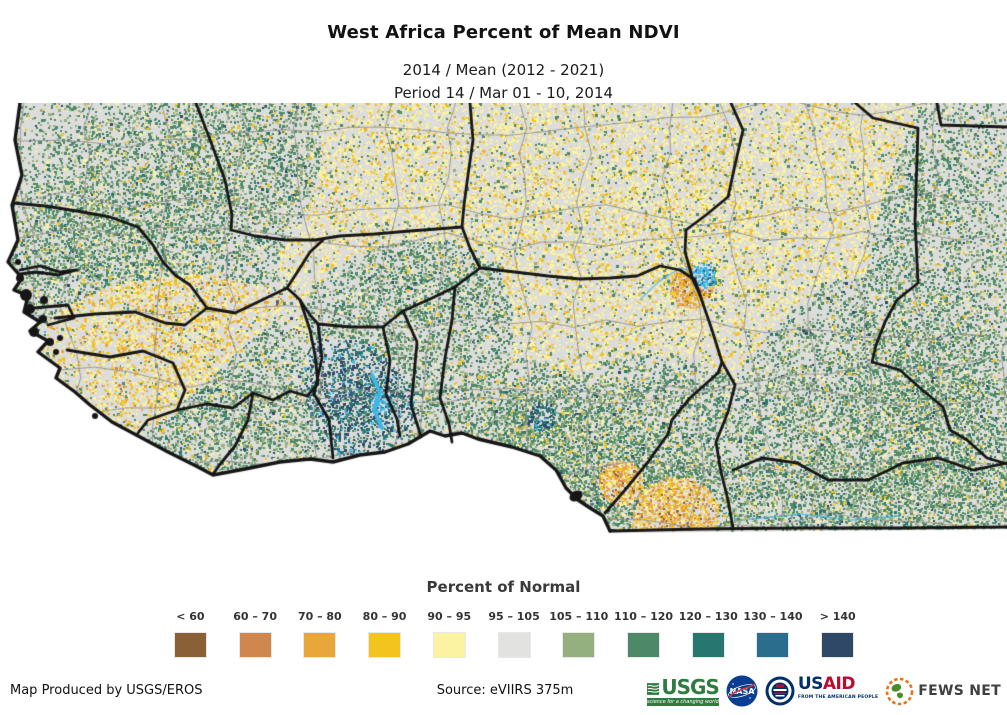 The width and height of the screenshot is (1007, 715). Describe the element at coordinates (503, 32) in the screenshot. I see `page-title: West Africa Percent of Mean NDVI` at that location.